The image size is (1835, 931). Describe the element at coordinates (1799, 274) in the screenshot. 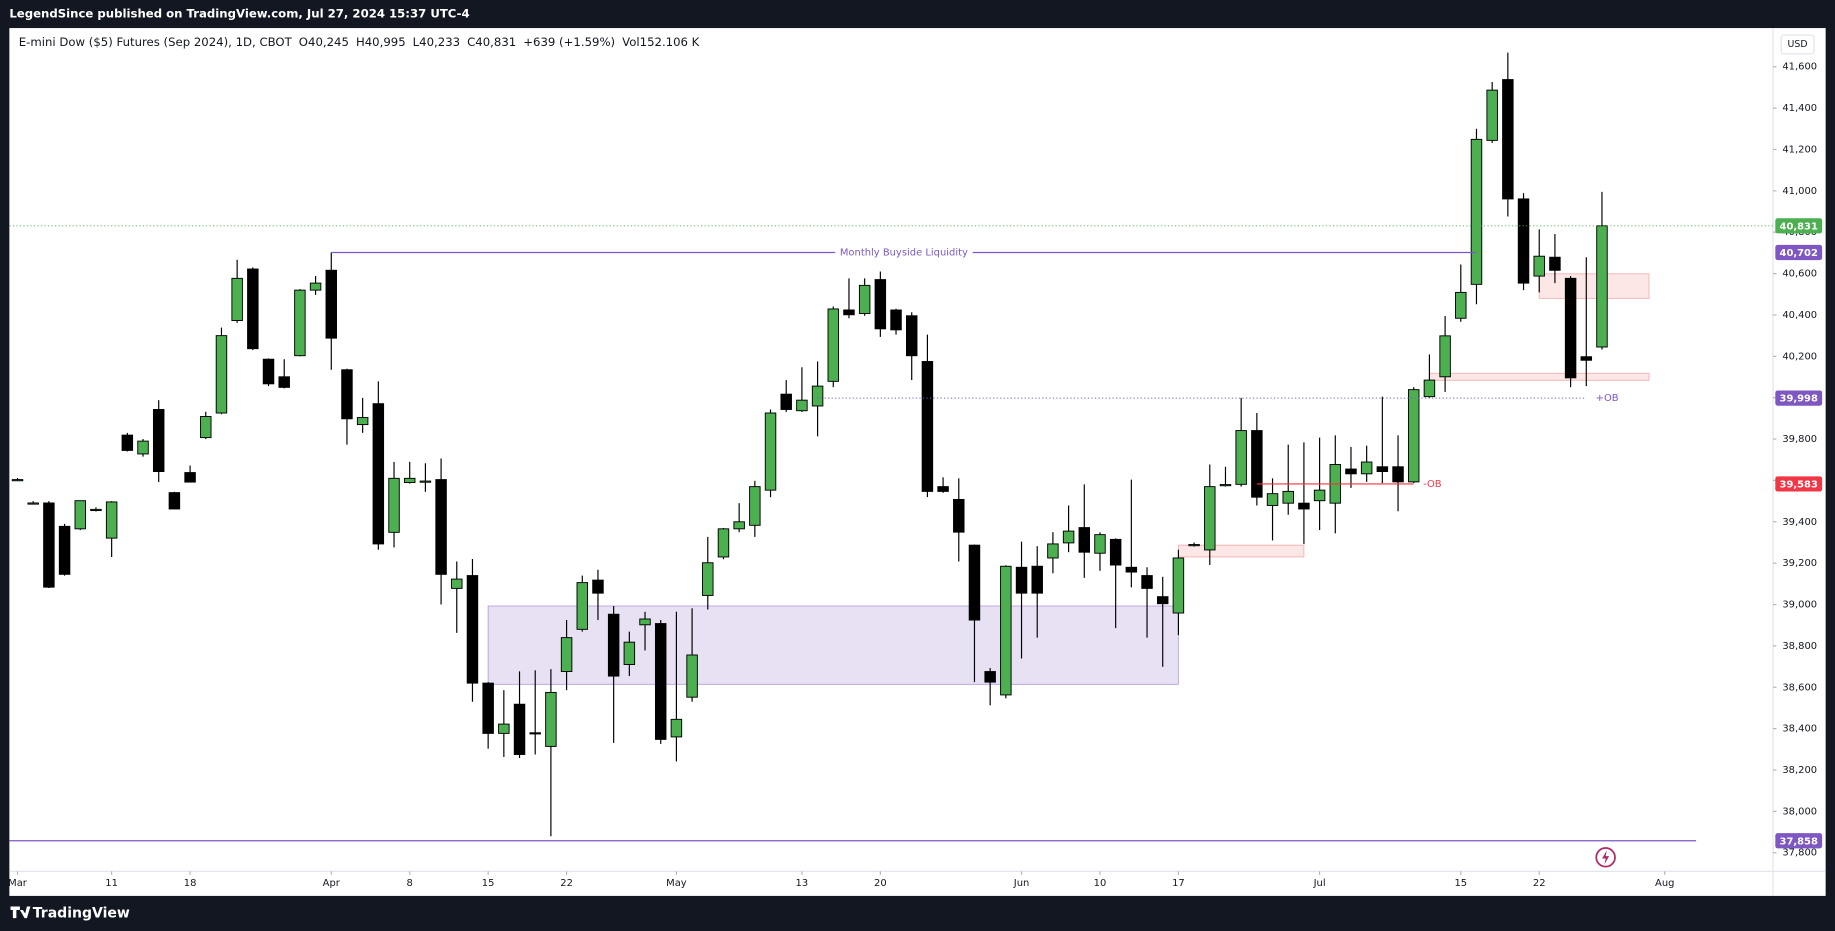

I see `y-tick-label: 40,600` at that location.